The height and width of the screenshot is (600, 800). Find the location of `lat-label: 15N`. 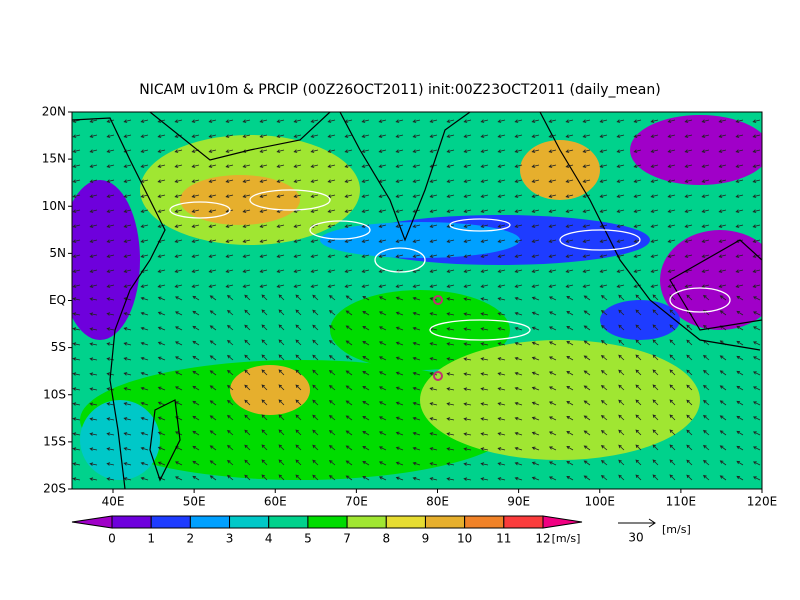

lat-label: 15N is located at coordinates (54, 159).